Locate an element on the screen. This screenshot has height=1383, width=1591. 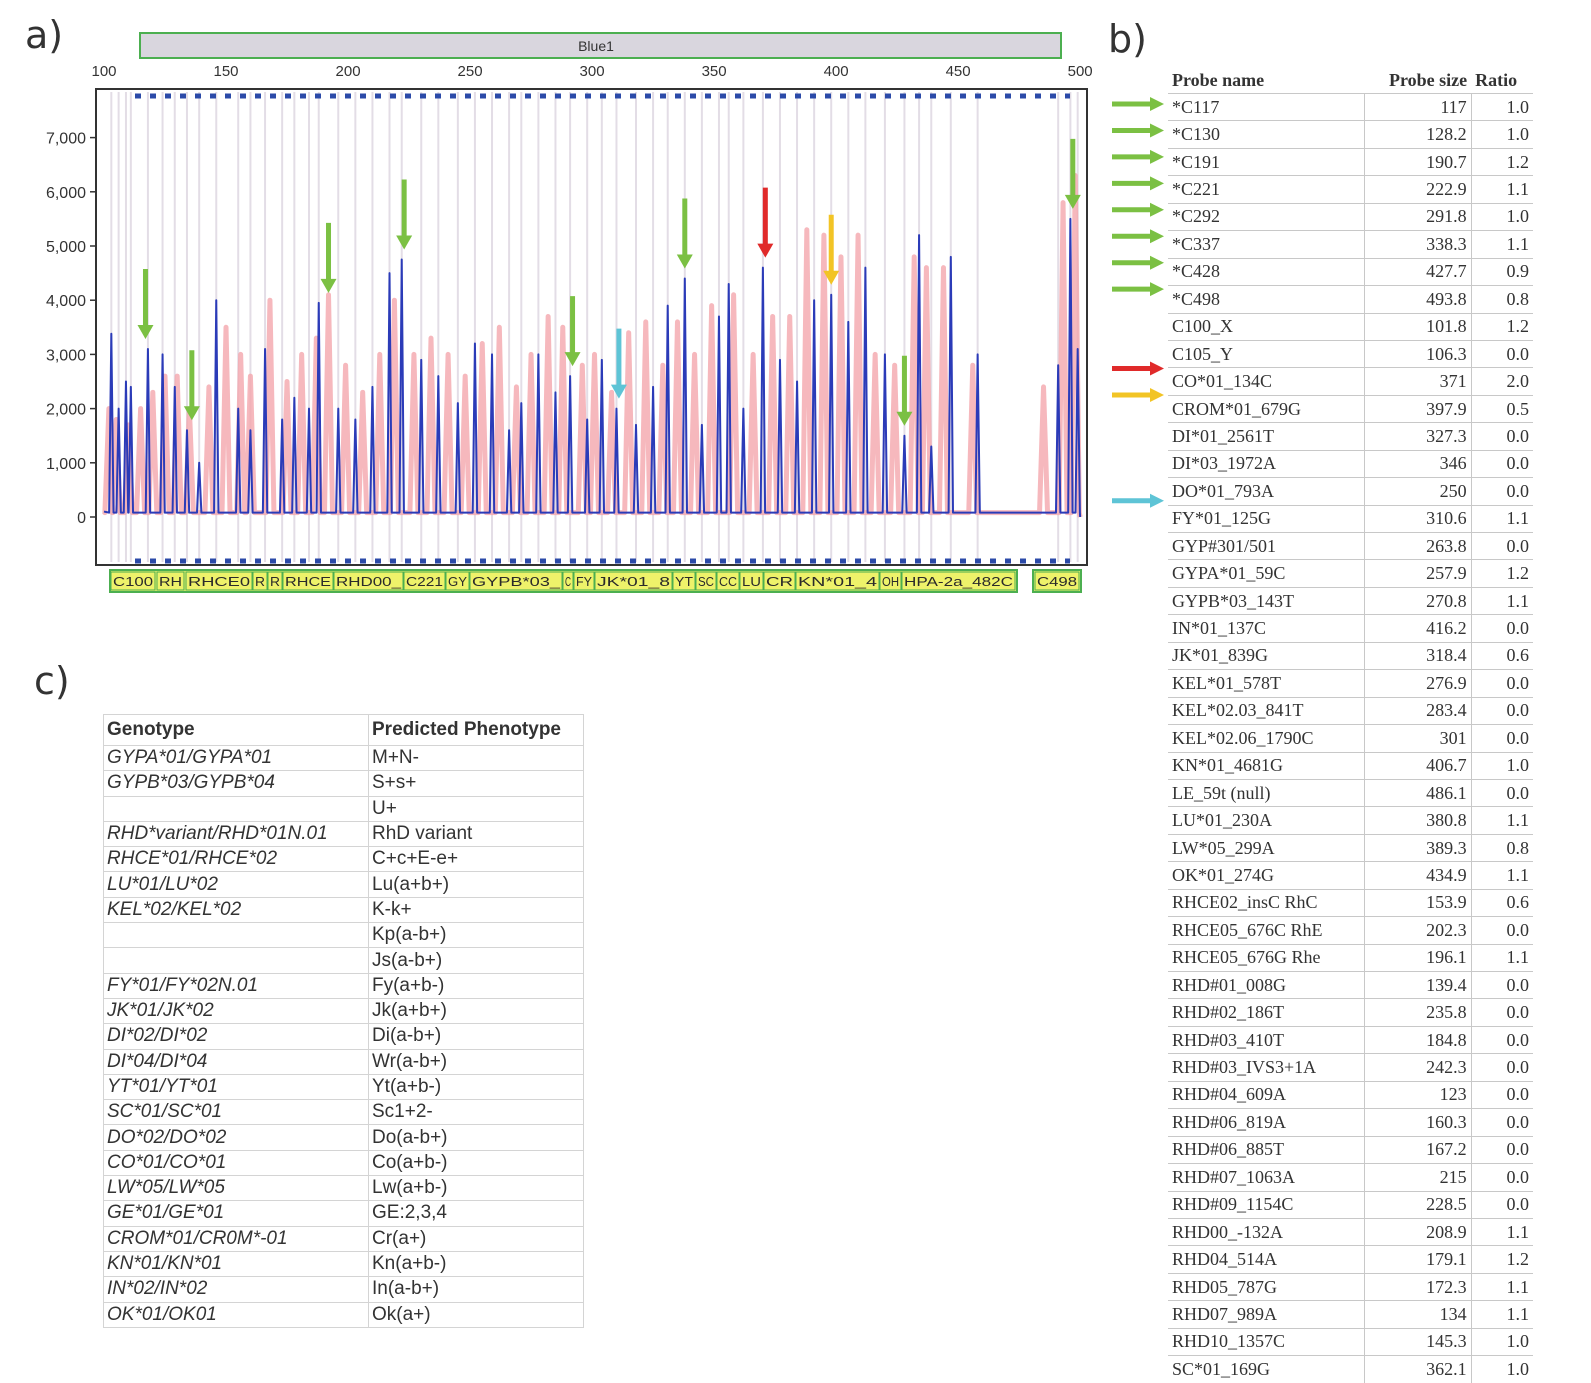
ratio-header: Ratio is located at coordinates (1496, 79).